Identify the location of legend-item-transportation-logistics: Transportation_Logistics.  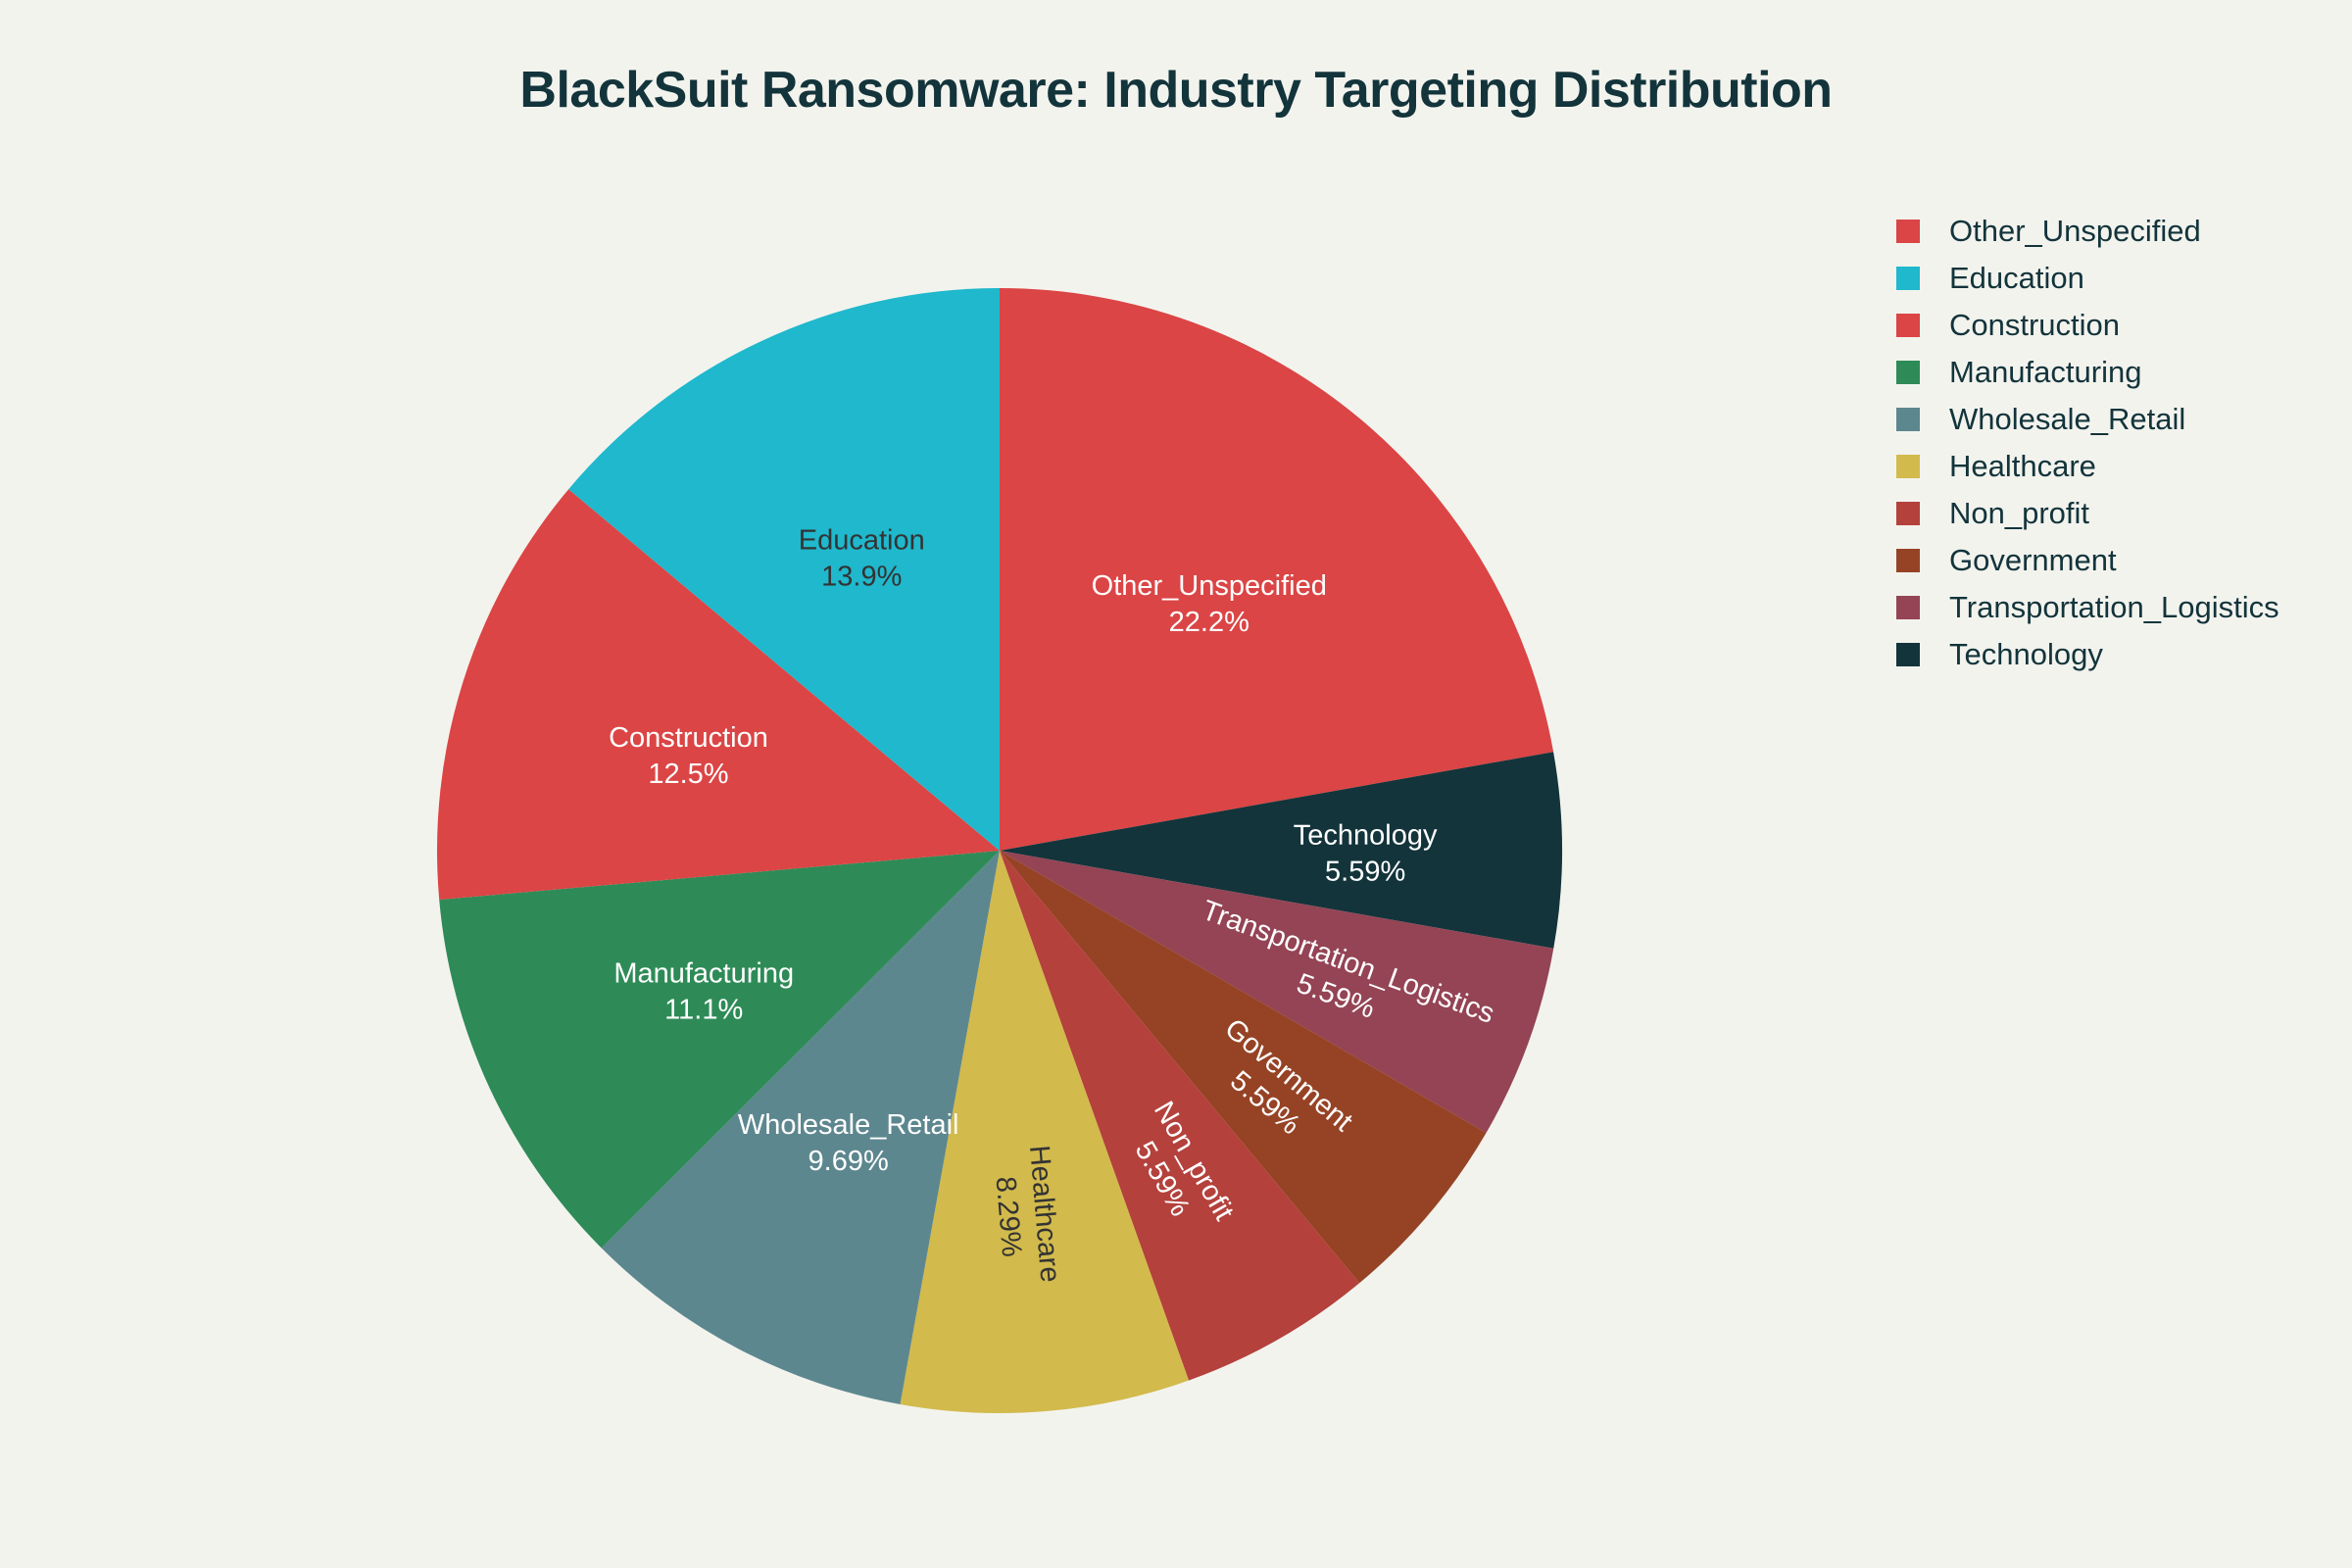
(2112, 607).